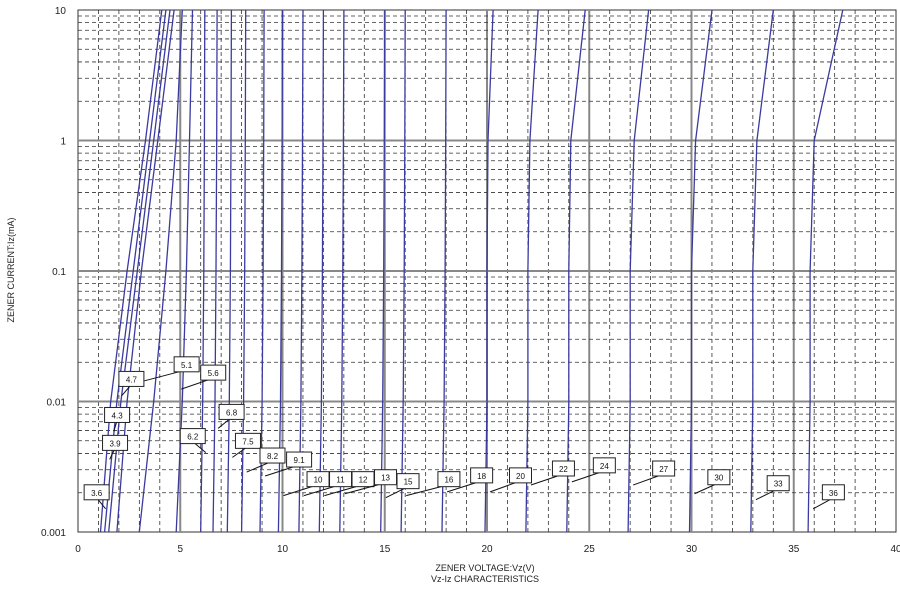 Image resolution: width=900 pixels, height=590 pixels. I want to click on series-curve-5.1, so click(160, 271).